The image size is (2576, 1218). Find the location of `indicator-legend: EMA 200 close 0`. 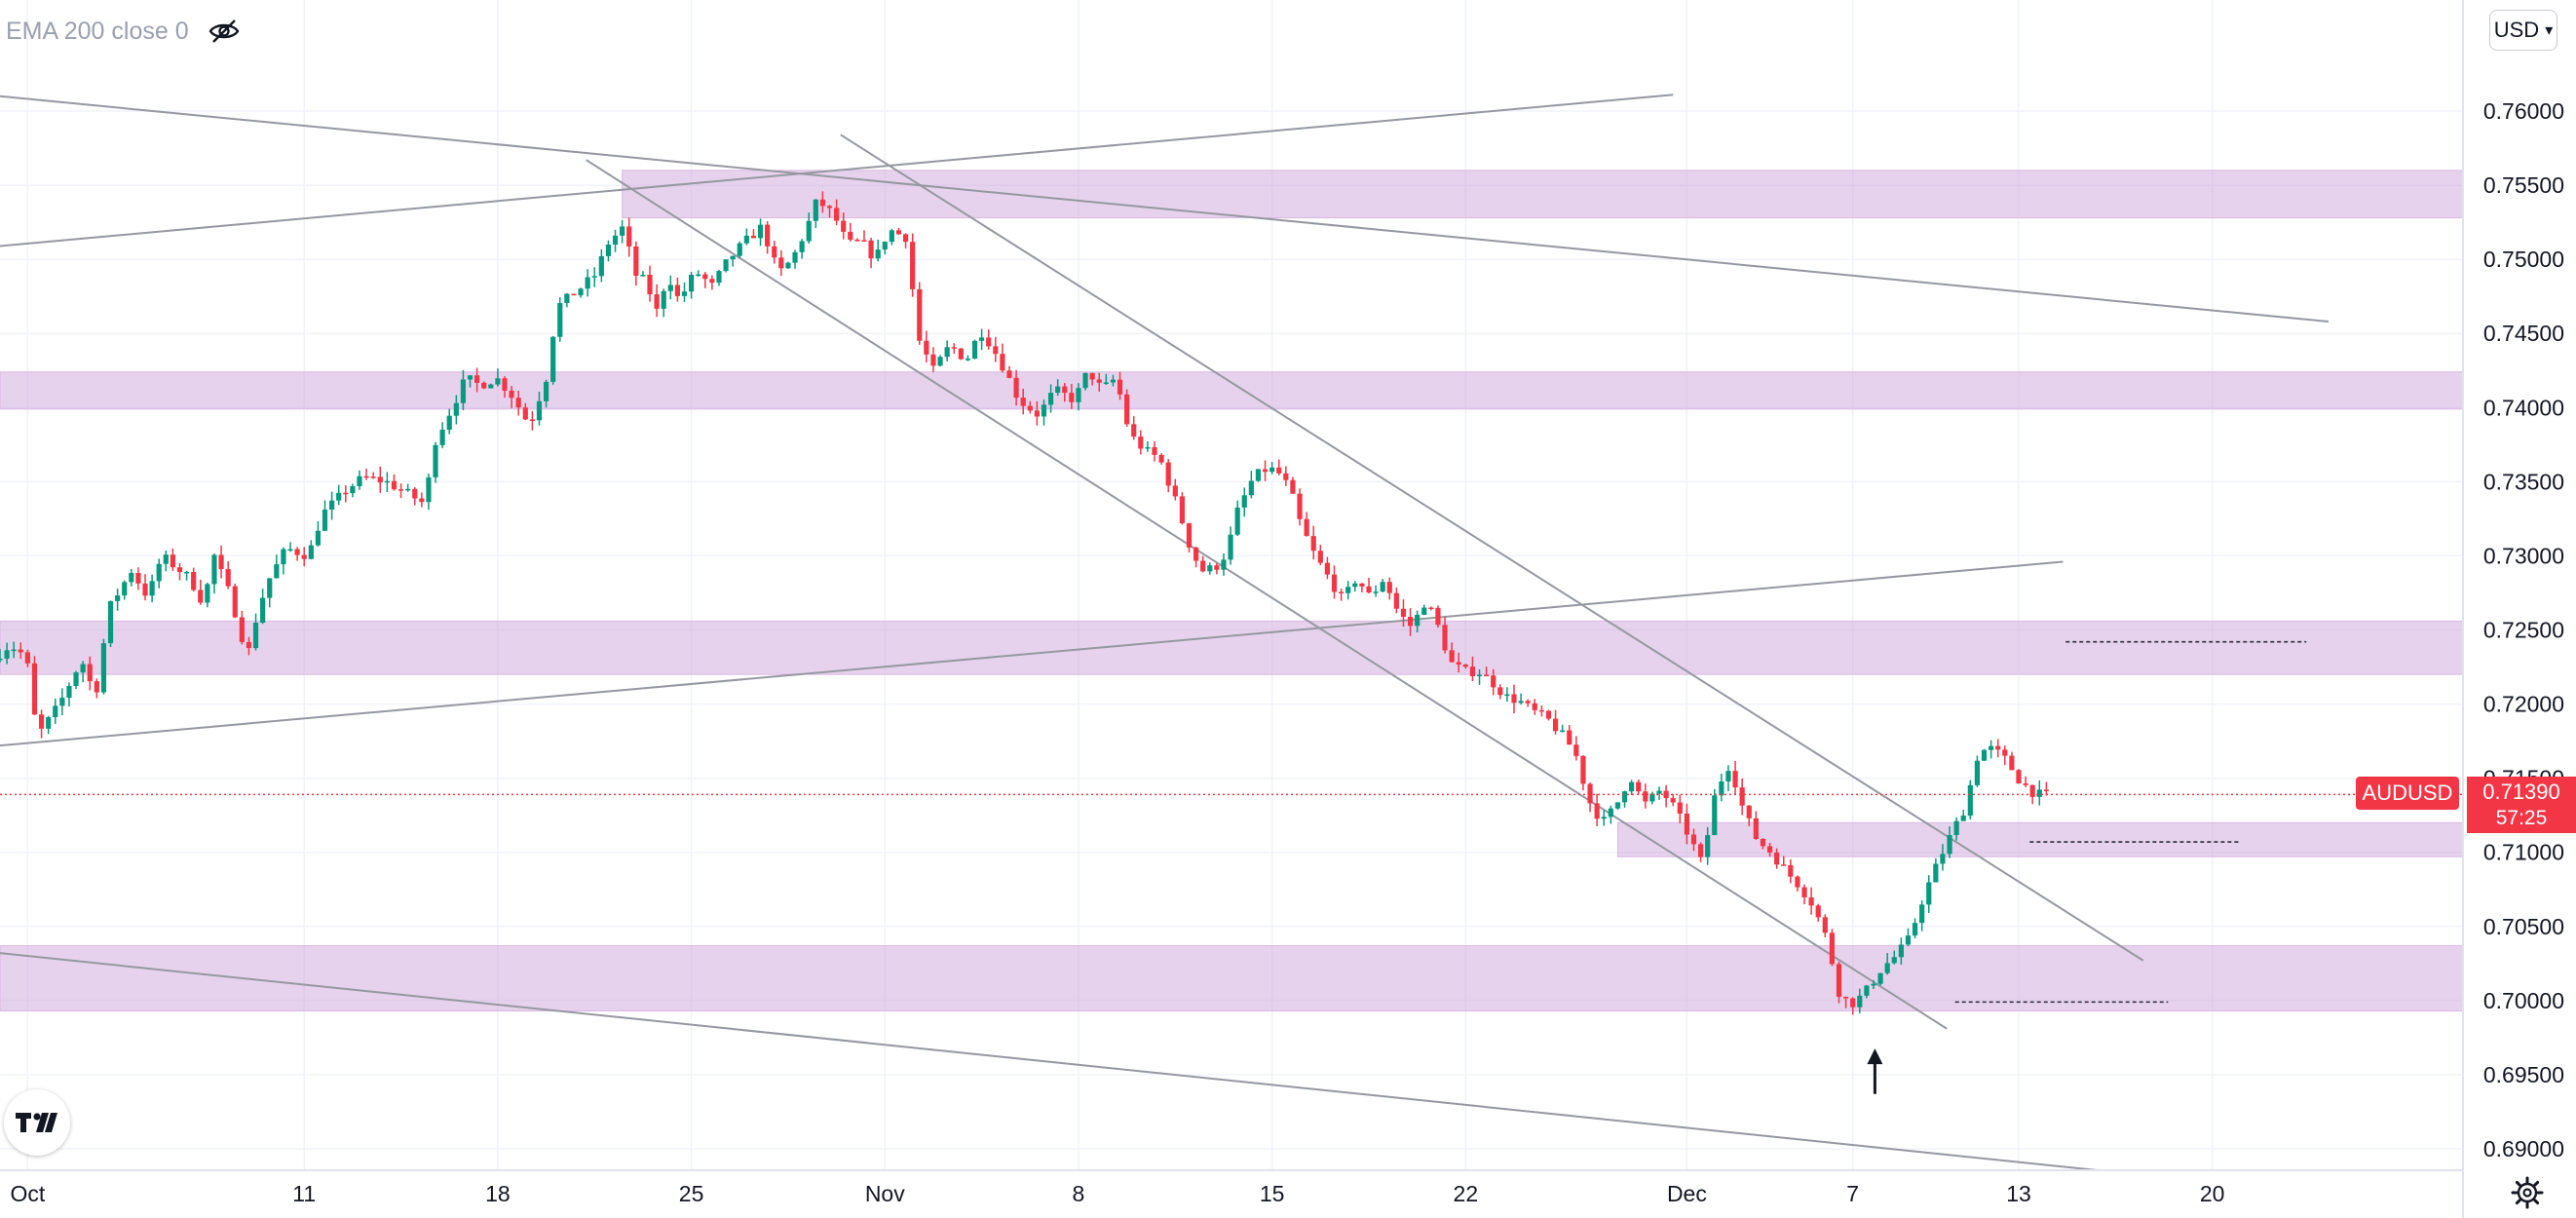

indicator-legend: EMA 200 close 0 is located at coordinates (124, 31).